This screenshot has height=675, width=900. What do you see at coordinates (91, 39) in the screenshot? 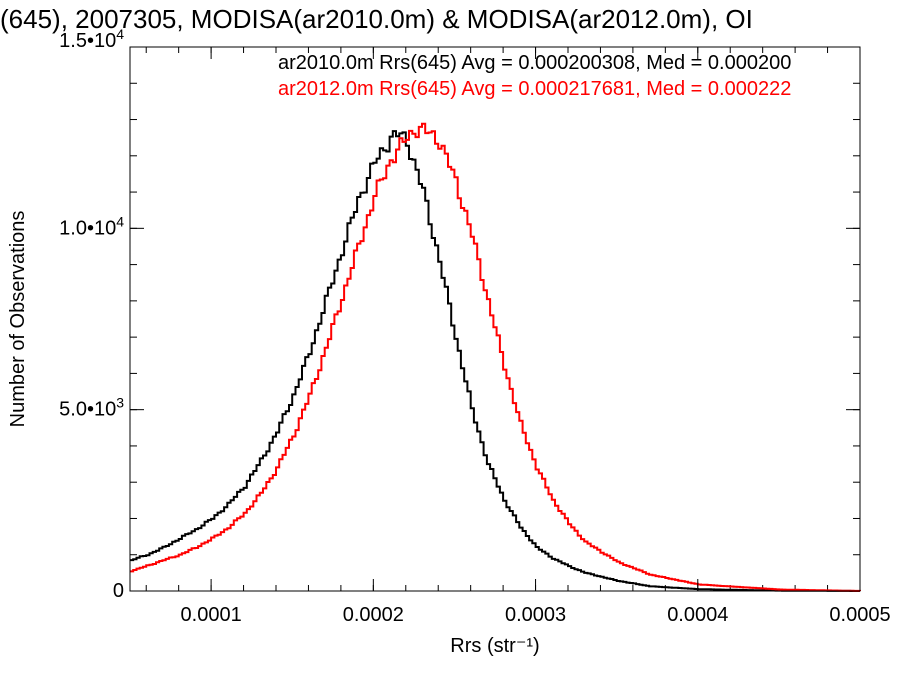
I see `y-tick-label-3: 1.5•104` at bounding box center [91, 39].